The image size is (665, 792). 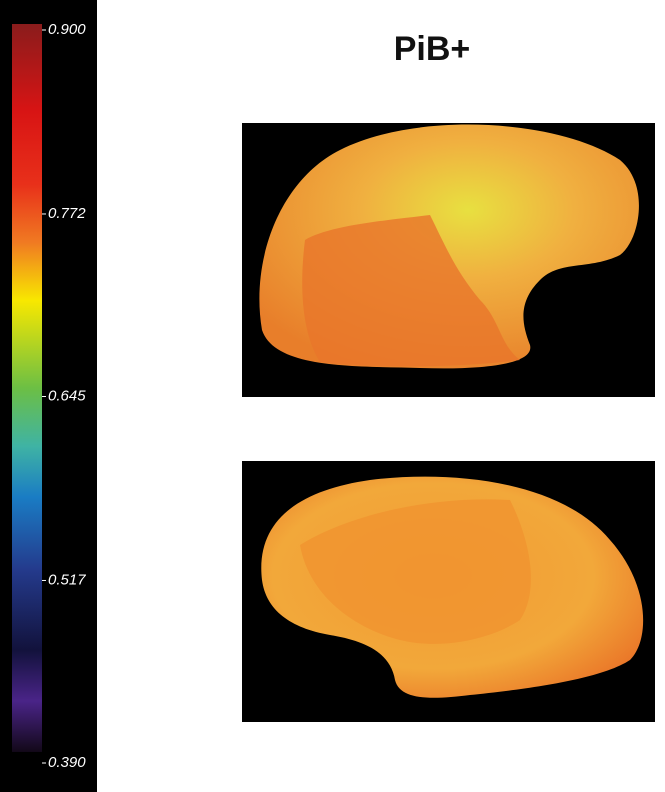 I want to click on tick-label: 0.390, so click(x=67, y=762).